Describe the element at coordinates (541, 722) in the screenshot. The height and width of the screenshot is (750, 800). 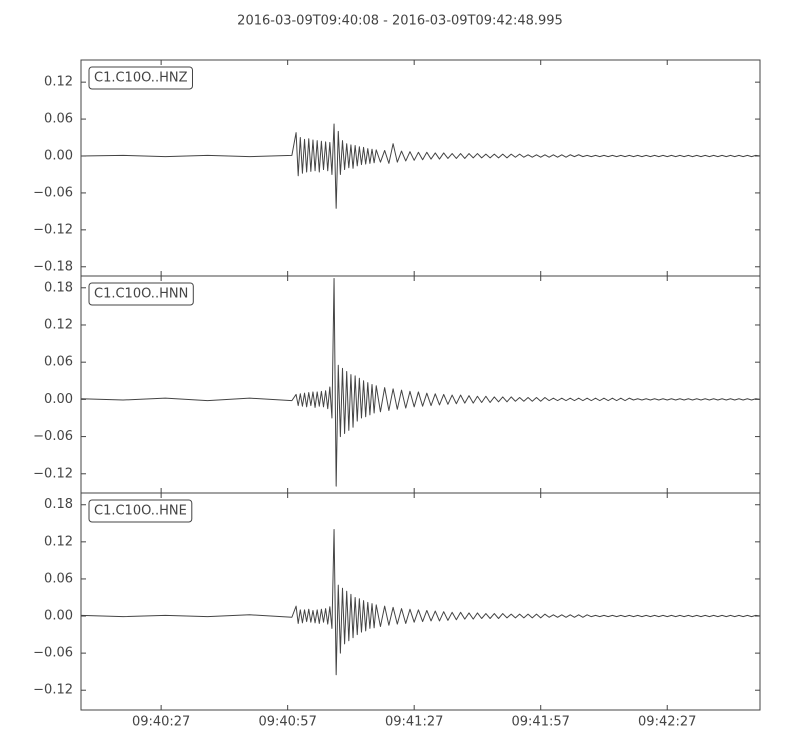
I see `x-tick-label: 09:41:57` at that location.